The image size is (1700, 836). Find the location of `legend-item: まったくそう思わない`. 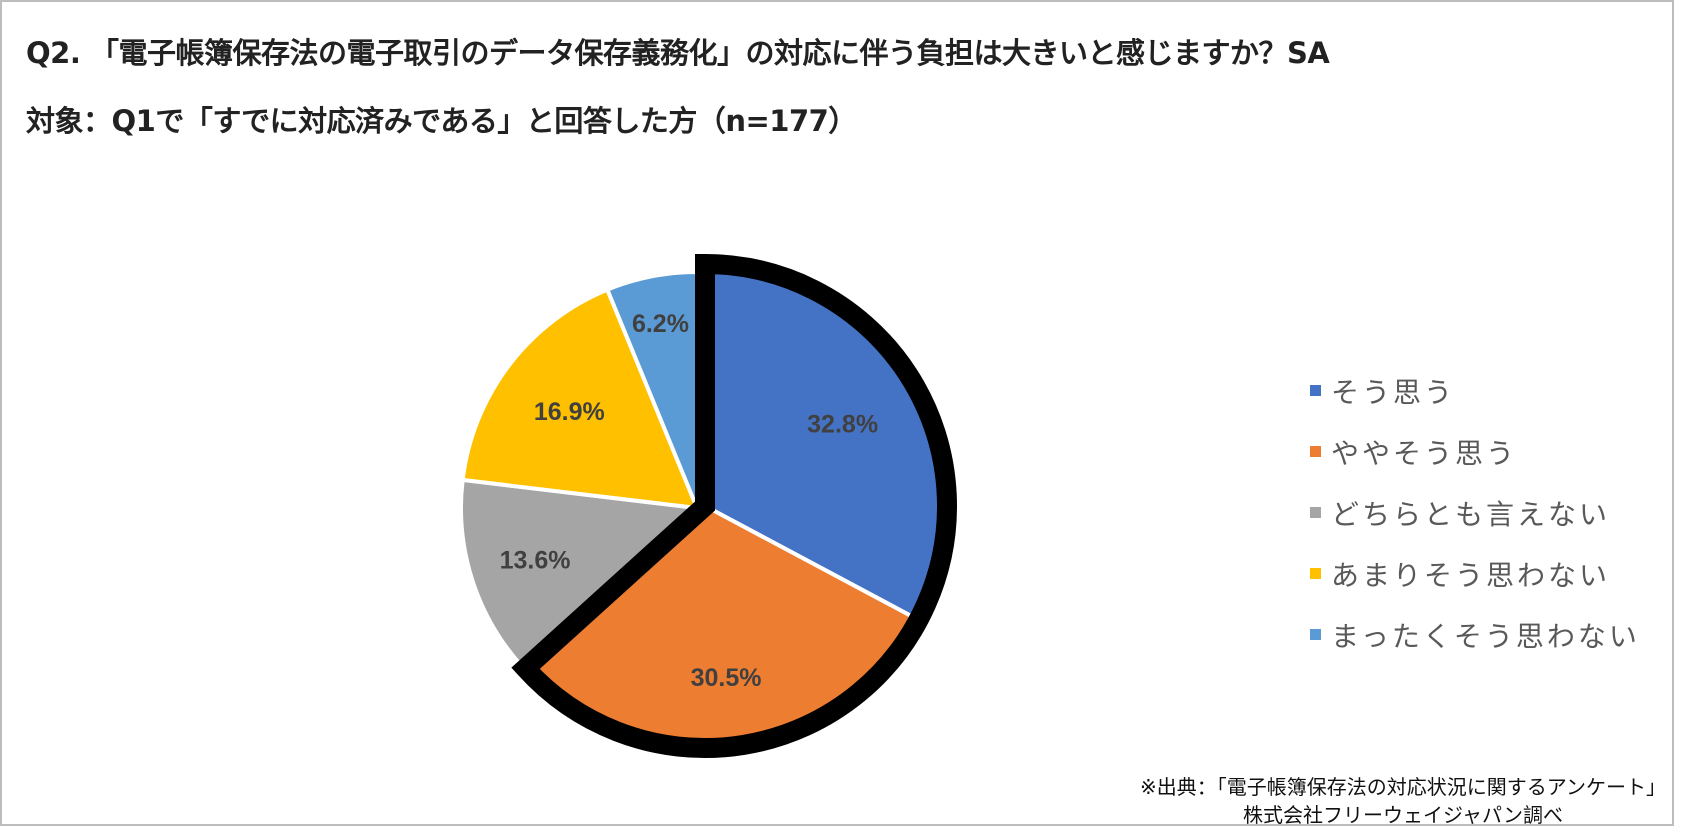

legend-item: まったくそう思わない is located at coordinates (1475, 634).